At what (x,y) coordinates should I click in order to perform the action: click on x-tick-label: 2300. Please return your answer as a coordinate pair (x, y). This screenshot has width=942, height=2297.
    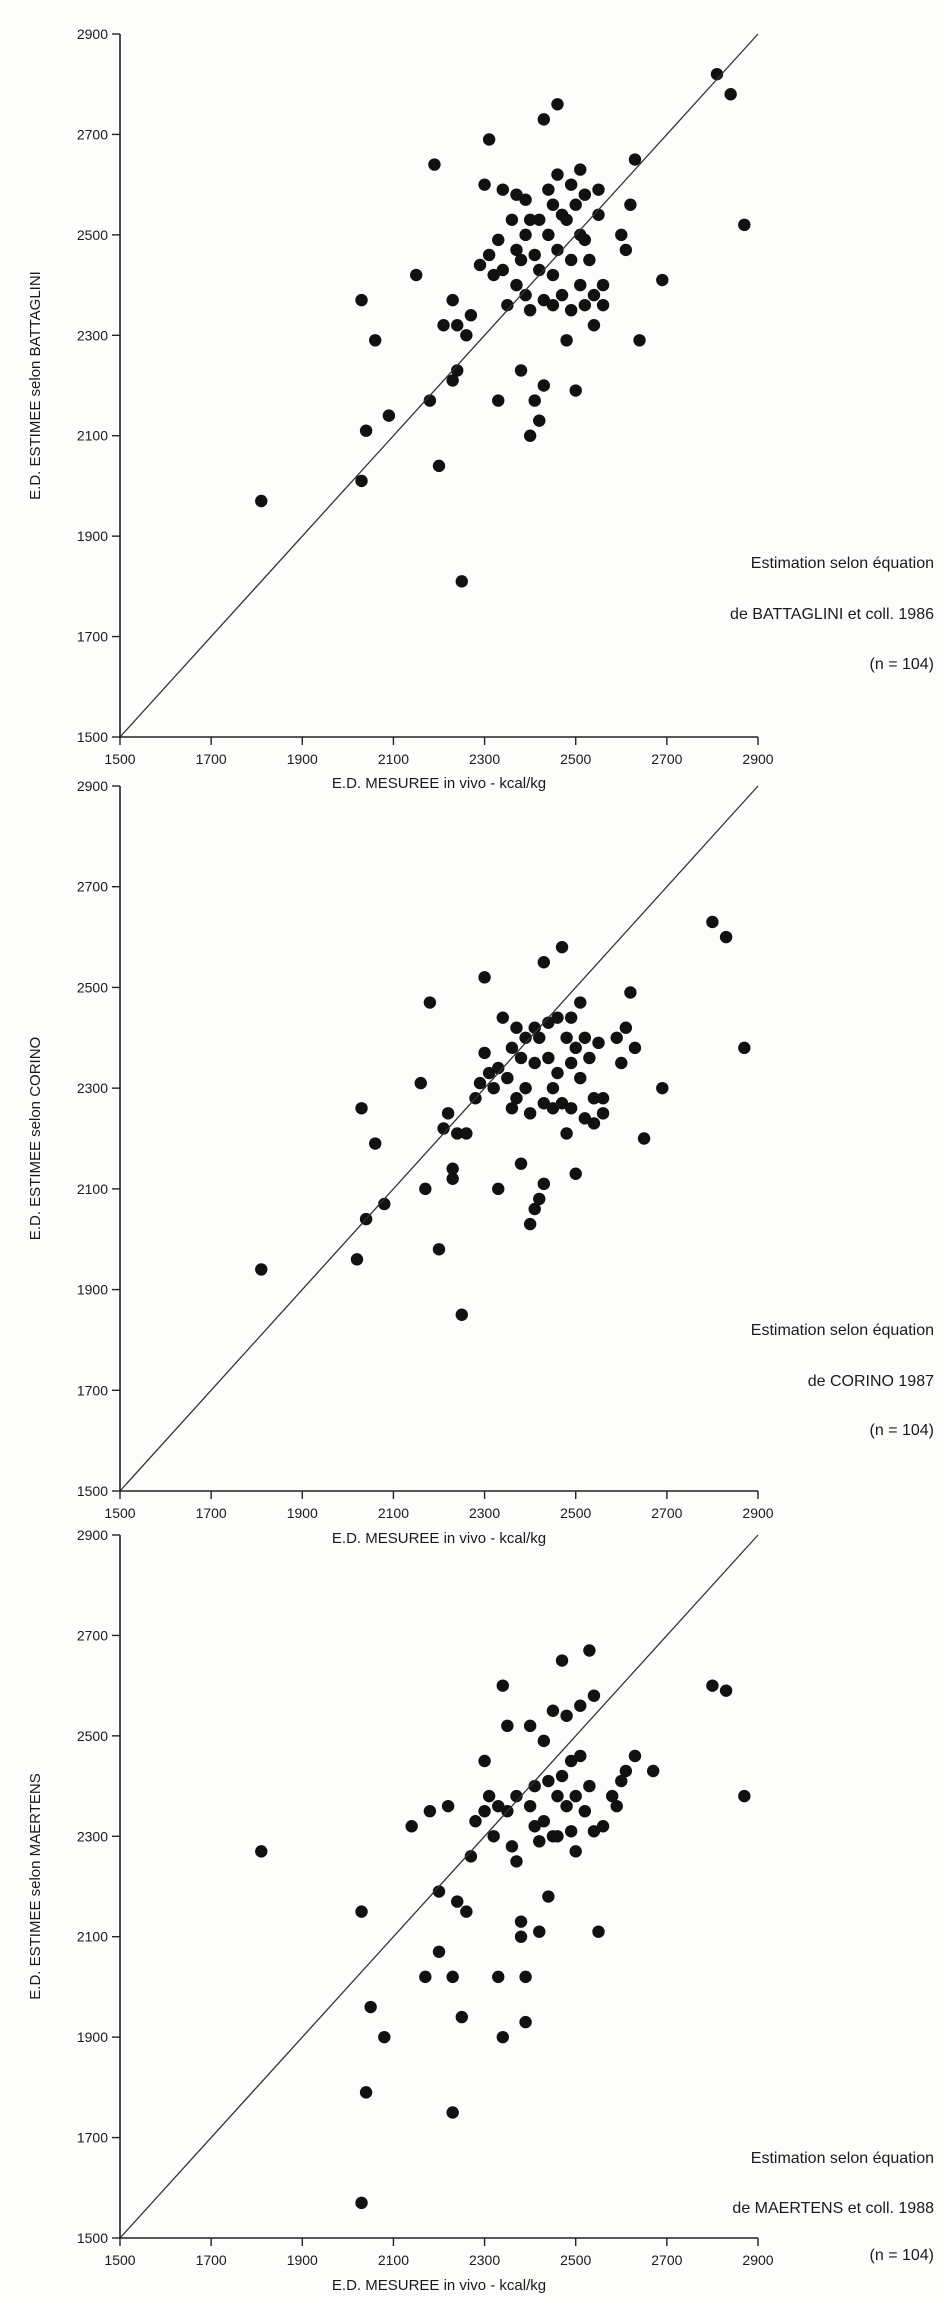
    Looking at the image, I should click on (484, 1513).